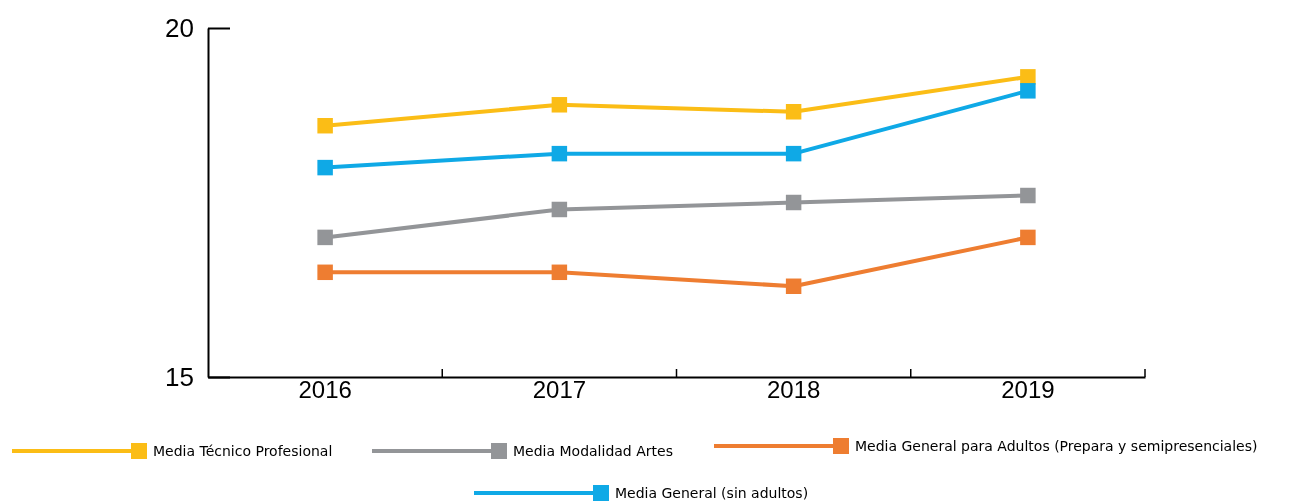 This screenshot has width=1312, height=502. Describe the element at coordinates (179, 376) in the screenshot. I see `y-tick-label: 15` at that location.